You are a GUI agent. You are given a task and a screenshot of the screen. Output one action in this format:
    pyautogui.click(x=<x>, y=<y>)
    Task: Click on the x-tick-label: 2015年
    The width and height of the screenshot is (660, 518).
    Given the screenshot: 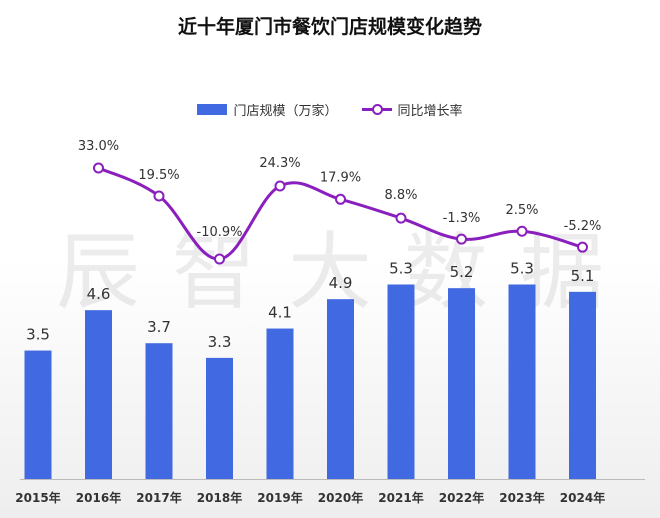 What is the action you would take?
    pyautogui.click(x=37, y=497)
    